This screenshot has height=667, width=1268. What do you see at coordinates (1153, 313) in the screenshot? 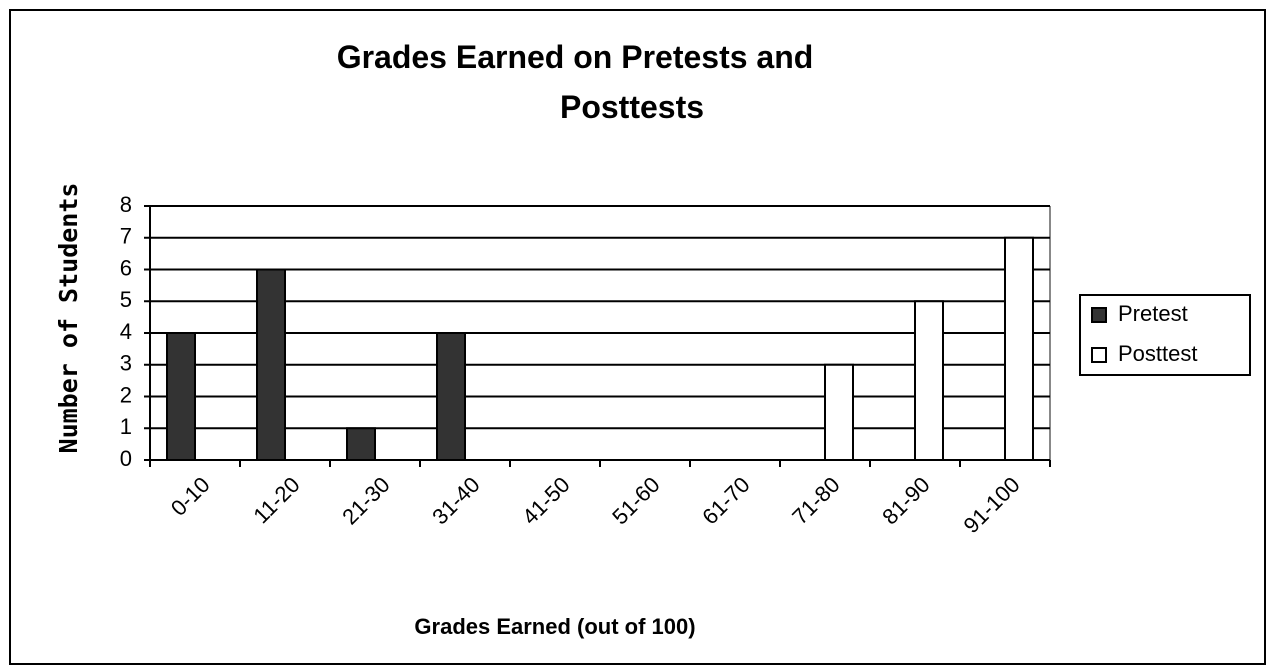
I see `legend-label: Pretest` at bounding box center [1153, 313].